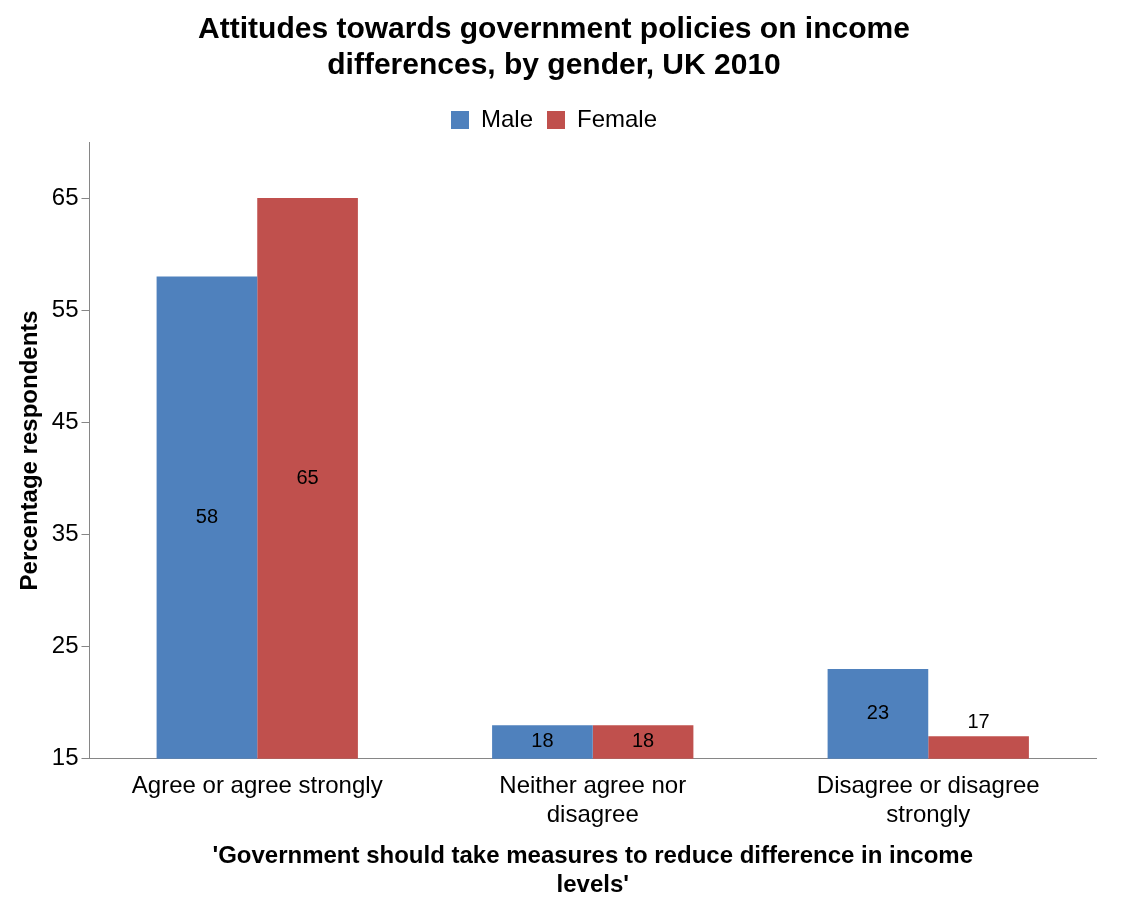 The width and height of the screenshot is (1134, 912). What do you see at coordinates (507, 118) in the screenshot?
I see `legend-label: Male` at bounding box center [507, 118].